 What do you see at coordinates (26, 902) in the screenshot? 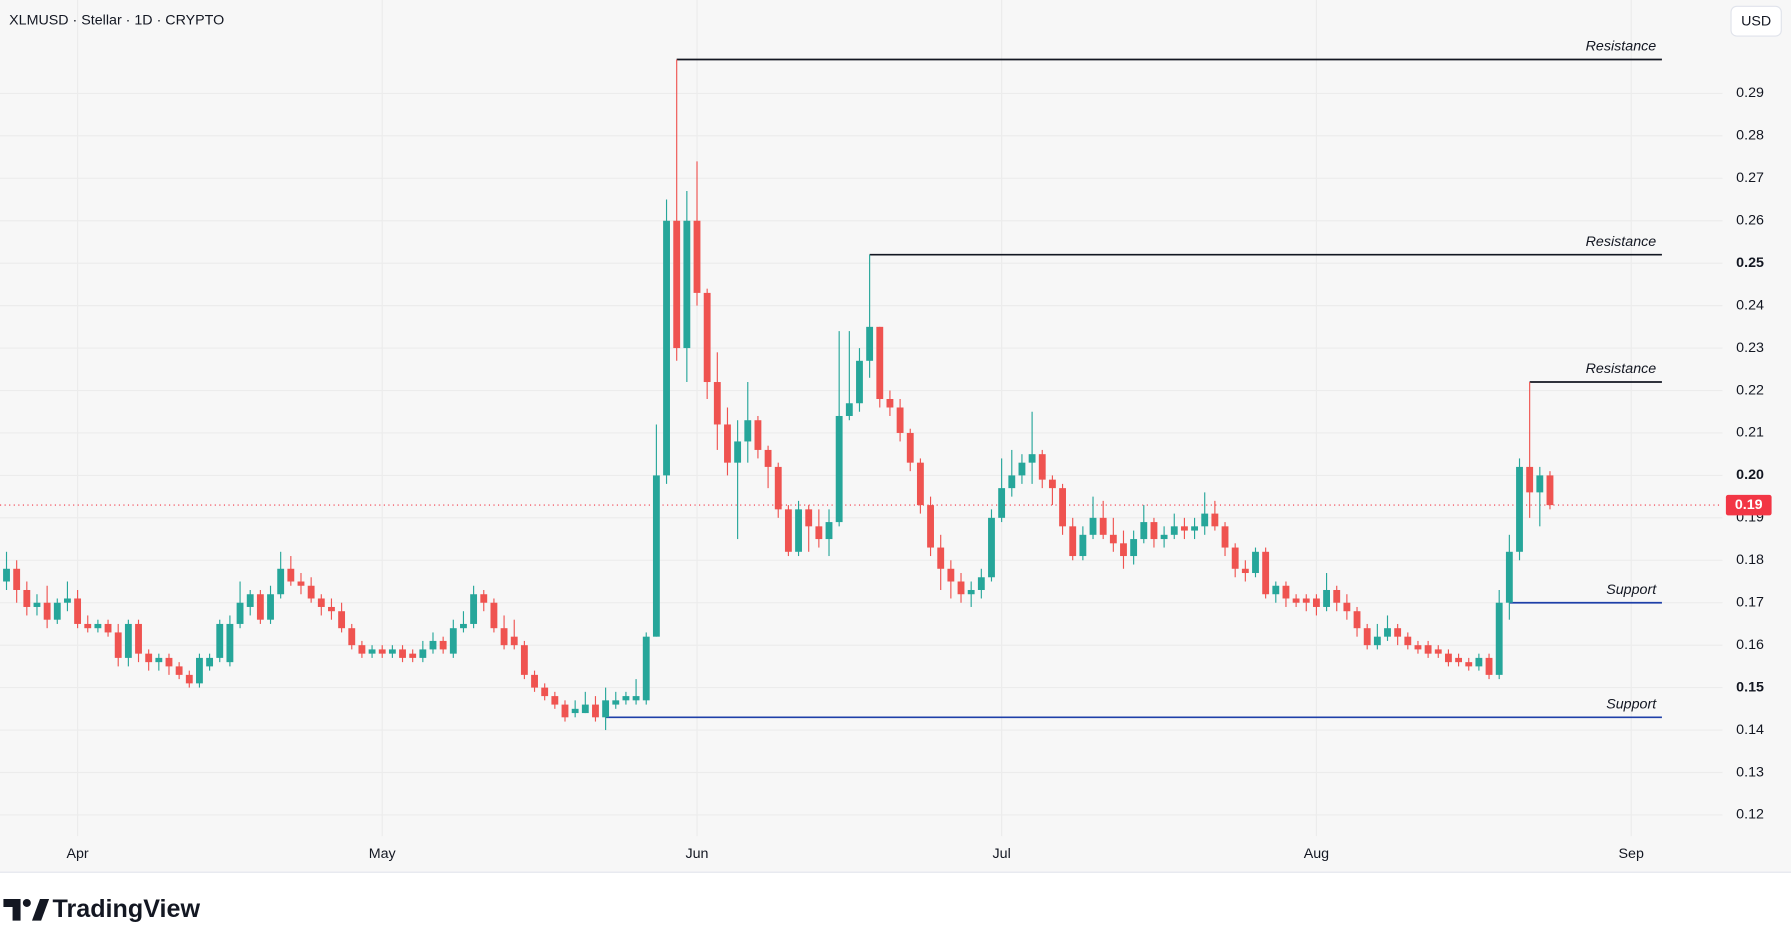
I see `logo-dot` at bounding box center [26, 902].